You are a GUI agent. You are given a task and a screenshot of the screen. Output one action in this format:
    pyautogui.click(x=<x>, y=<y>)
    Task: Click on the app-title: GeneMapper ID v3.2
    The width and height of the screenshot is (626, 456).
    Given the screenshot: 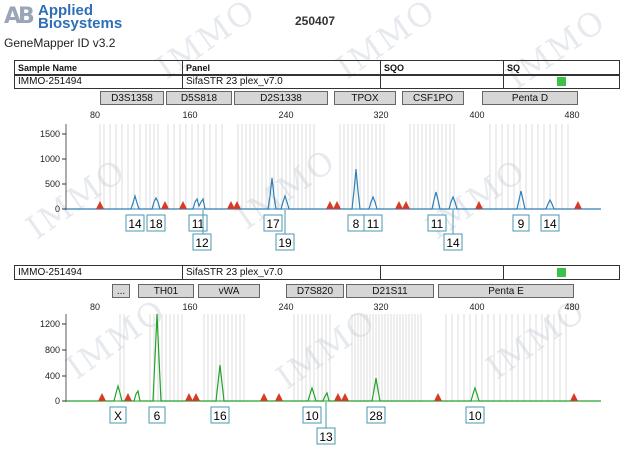 What is the action you would take?
    pyautogui.click(x=60, y=43)
    